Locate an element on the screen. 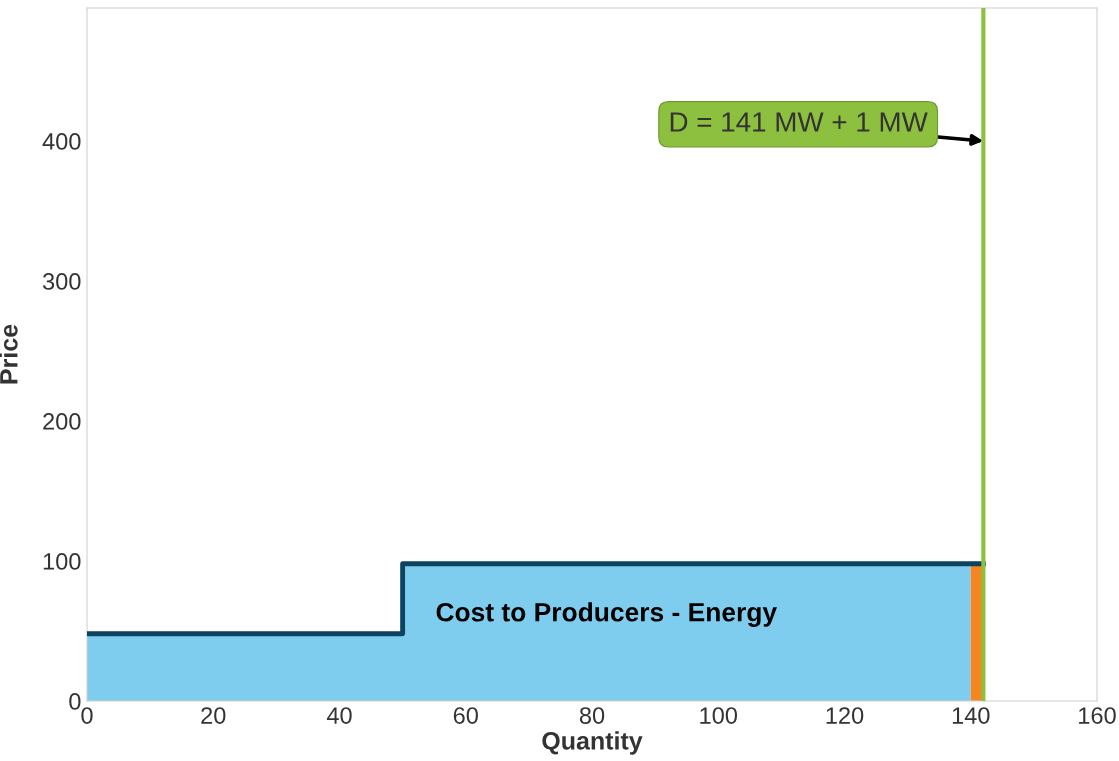 Image resolution: width=1119 pixels, height=761 pixels. y-tick-label: 400 is located at coordinates (61, 141).